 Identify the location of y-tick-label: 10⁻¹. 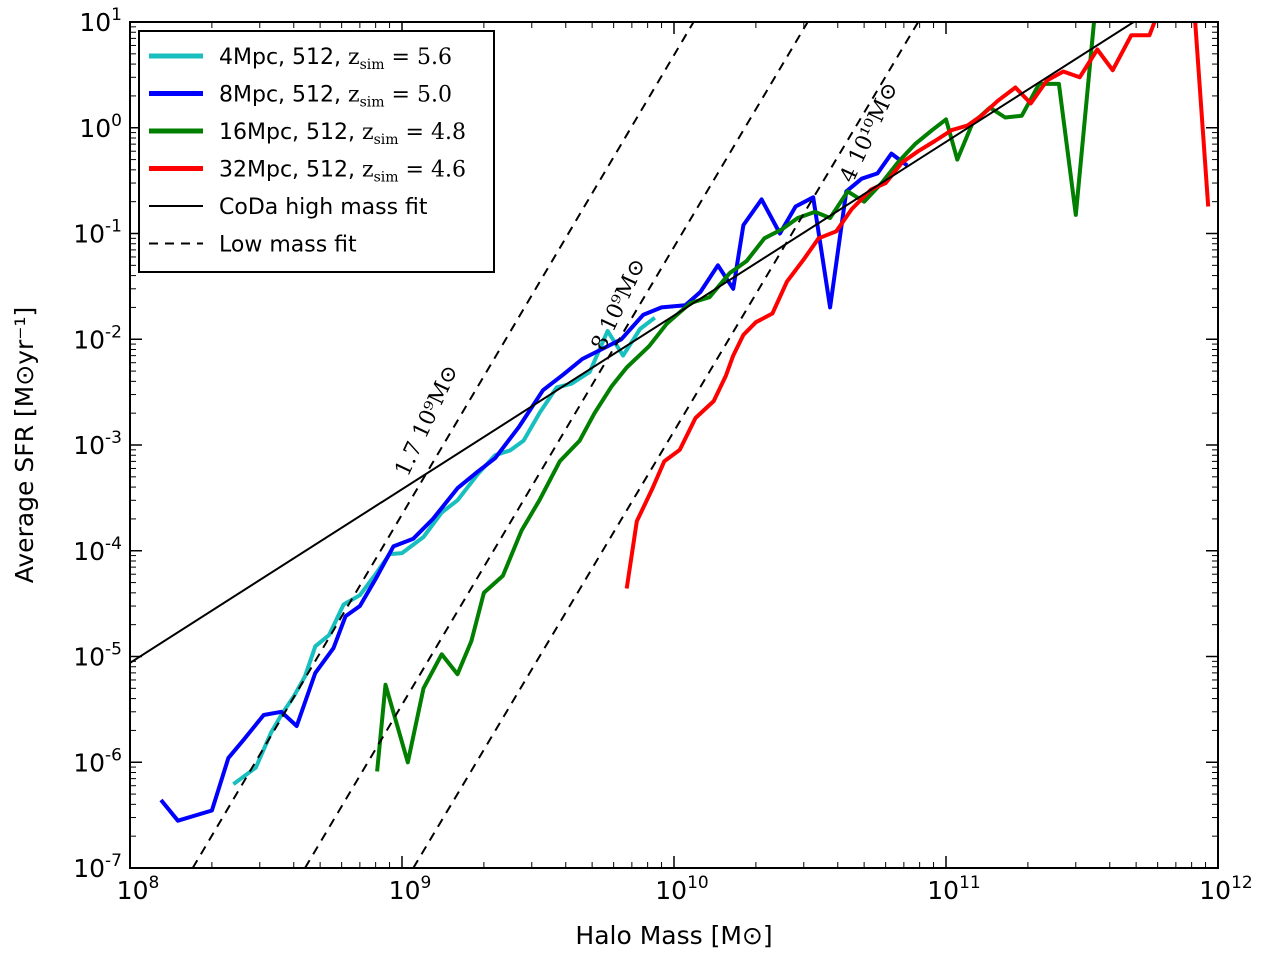
(97, 233).